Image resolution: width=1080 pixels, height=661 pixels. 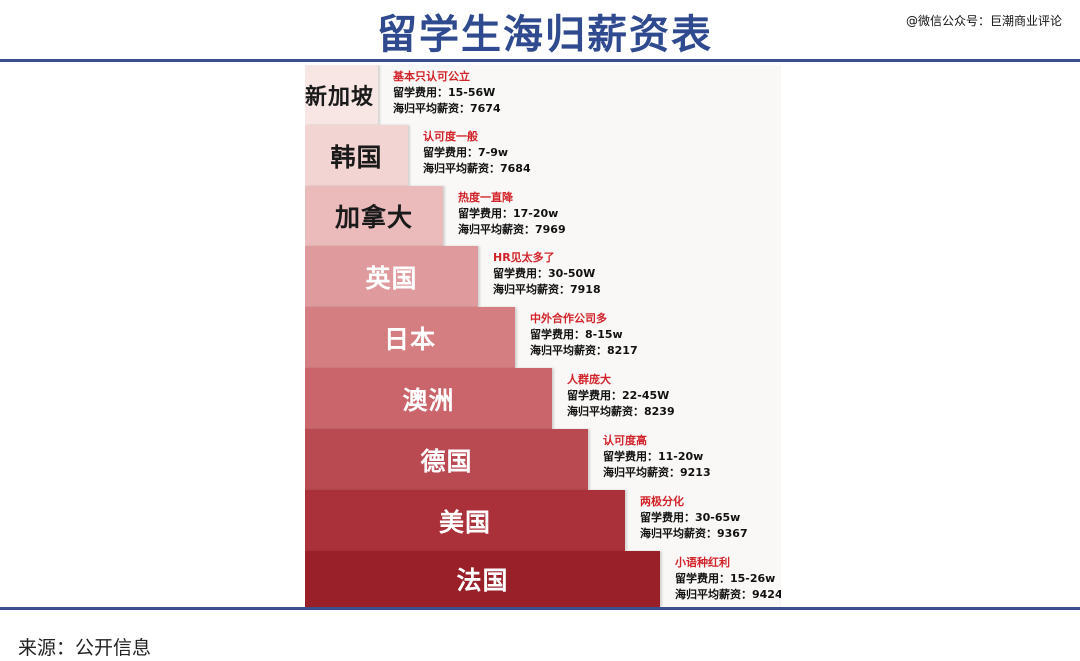 I want to click on cost-value: 15-56W, so click(x=472, y=92).